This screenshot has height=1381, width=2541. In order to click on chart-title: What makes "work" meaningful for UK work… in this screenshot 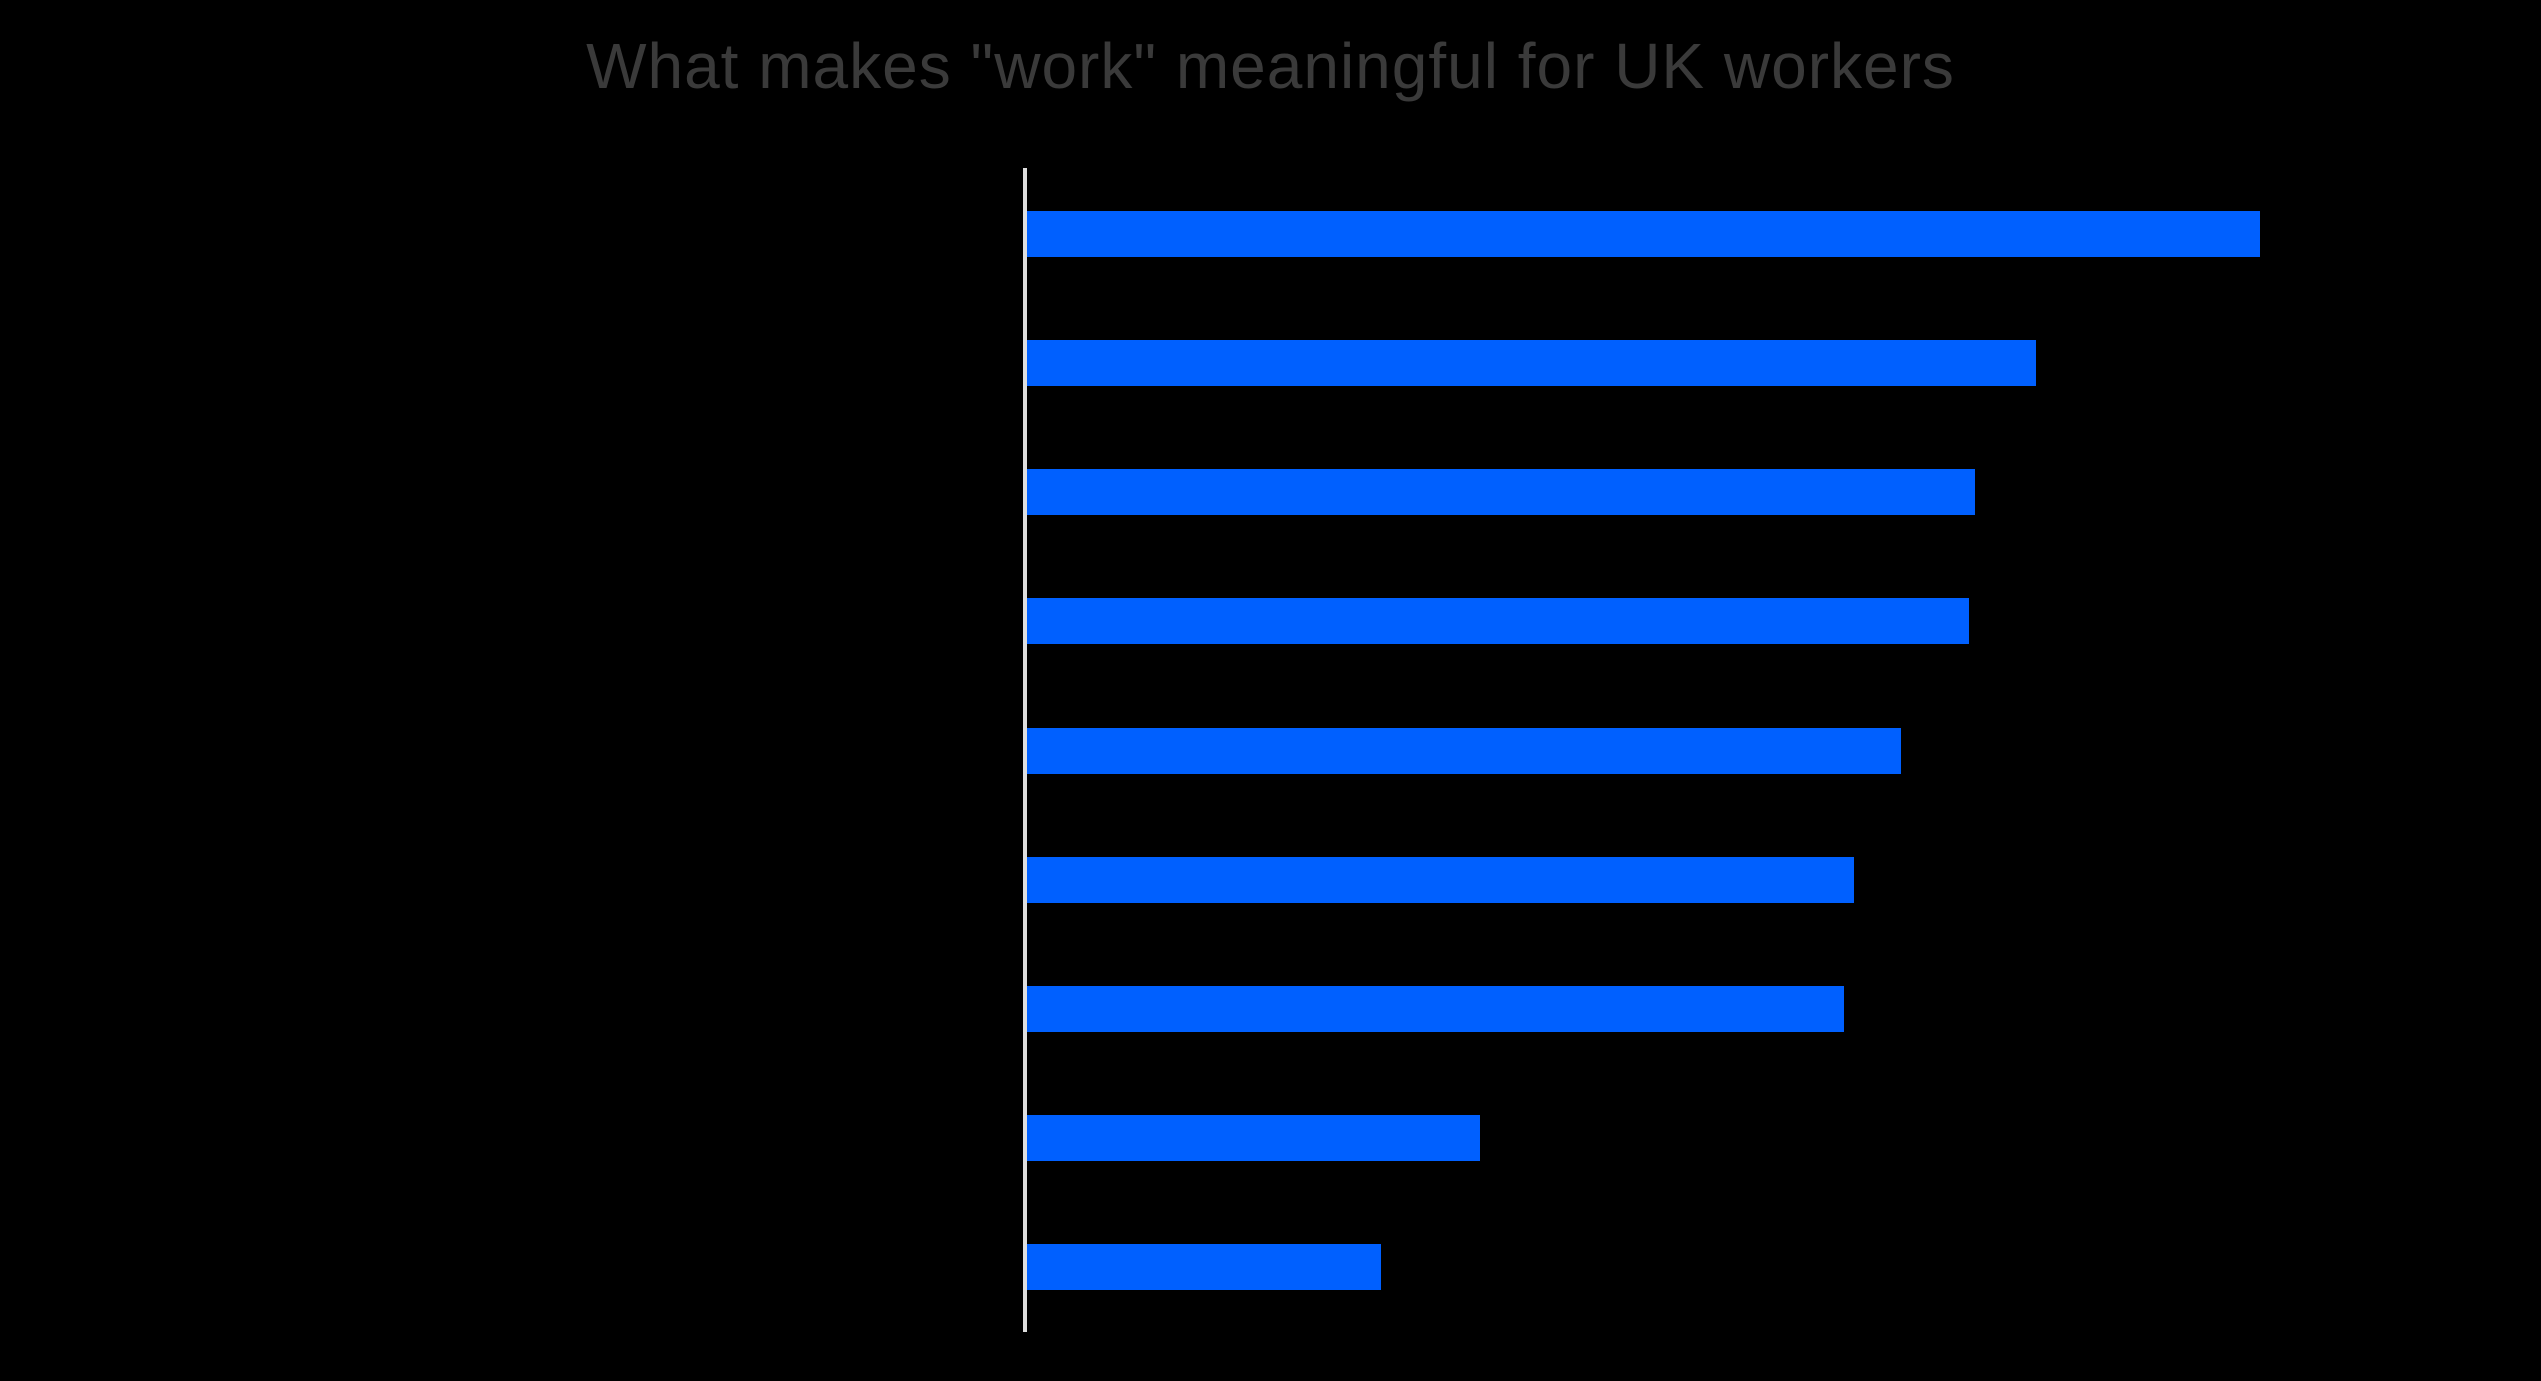, I will do `click(1270, 66)`.